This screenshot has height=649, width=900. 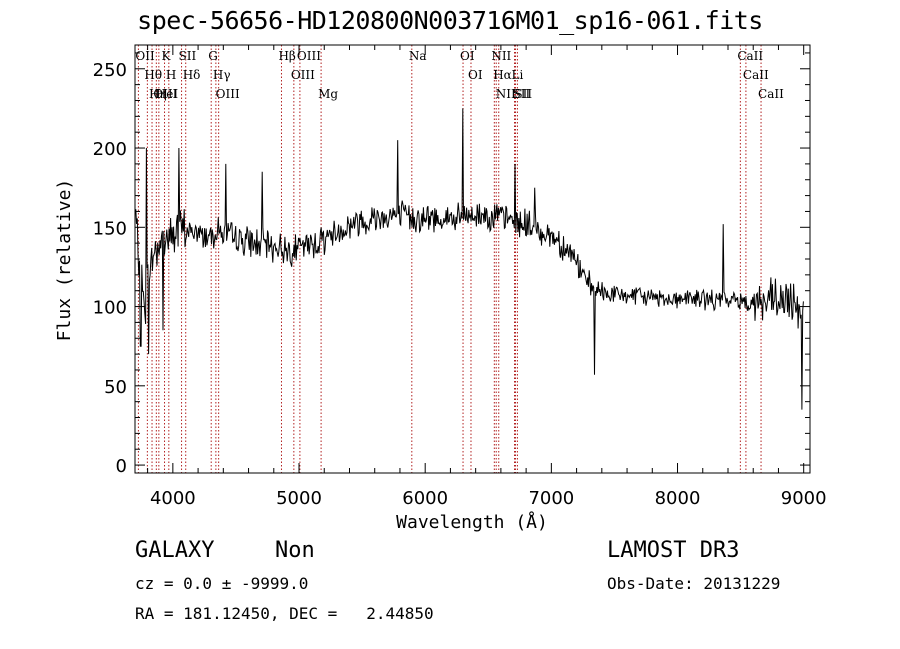 What do you see at coordinates (222, 583) in the screenshot?
I see `redshift-line: cz = 0.0 ± -9999.0` at bounding box center [222, 583].